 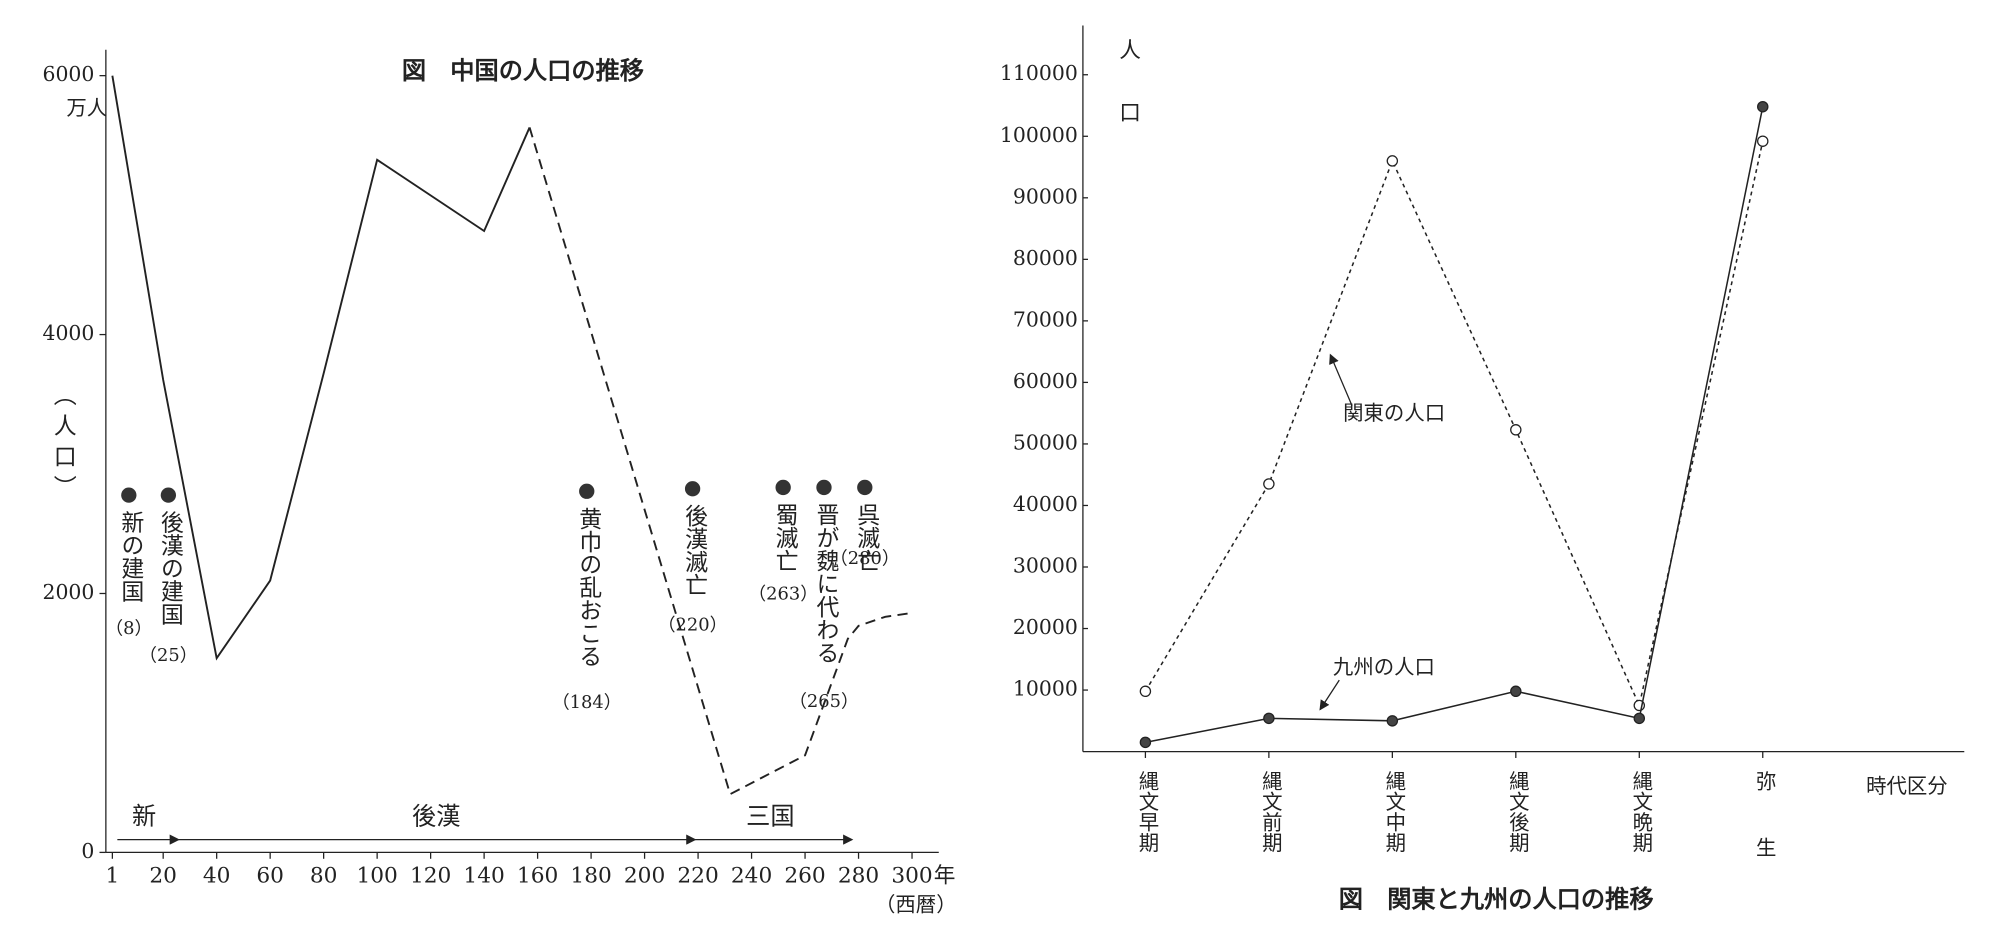 What do you see at coordinates (168, 655) in the screenshot?
I see `event-year: （25）` at bounding box center [168, 655].